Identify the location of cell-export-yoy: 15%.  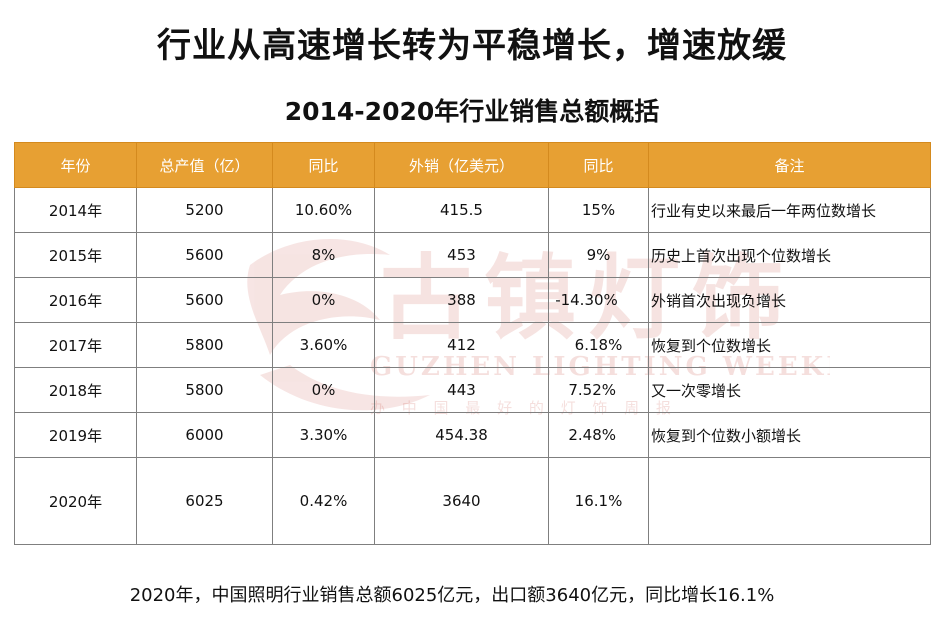
(598, 210).